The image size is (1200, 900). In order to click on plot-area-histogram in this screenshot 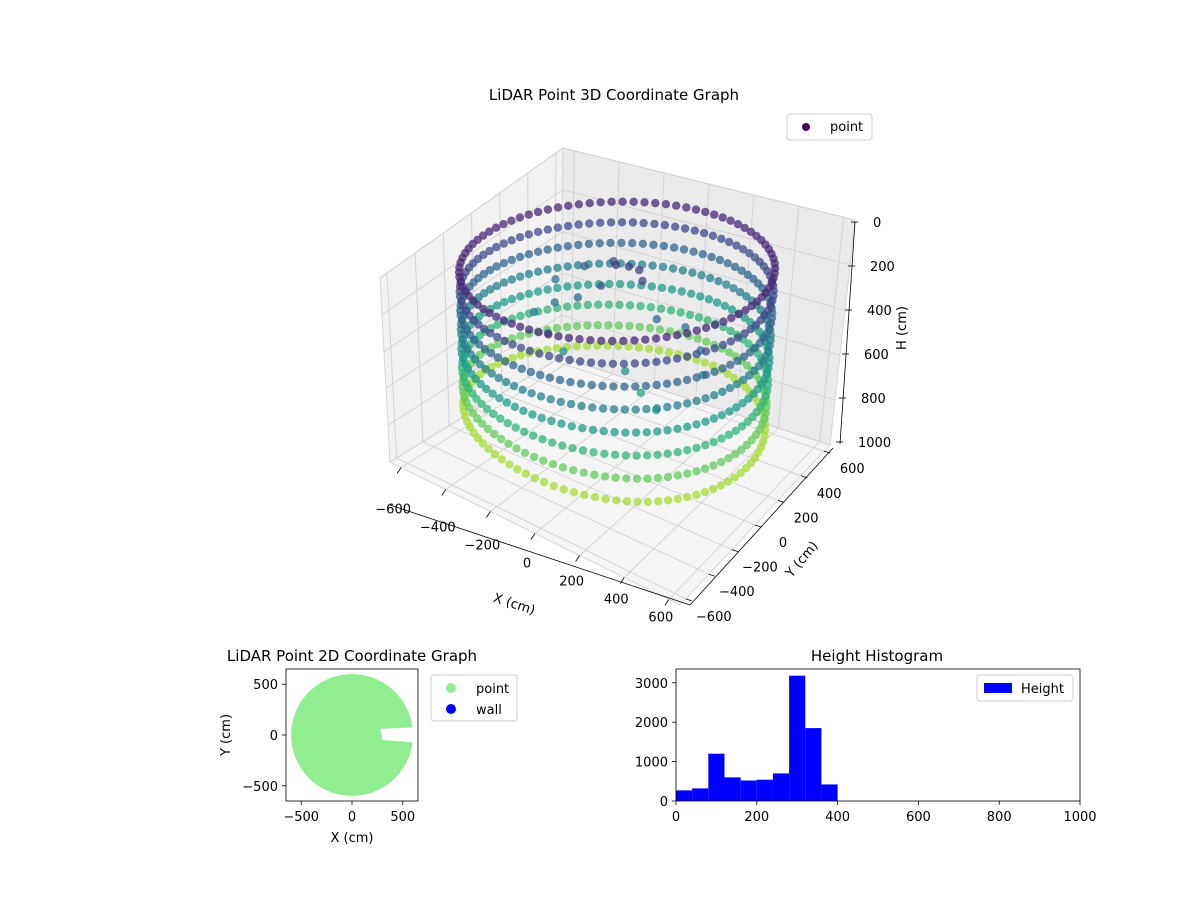, I will do `click(878, 735)`.